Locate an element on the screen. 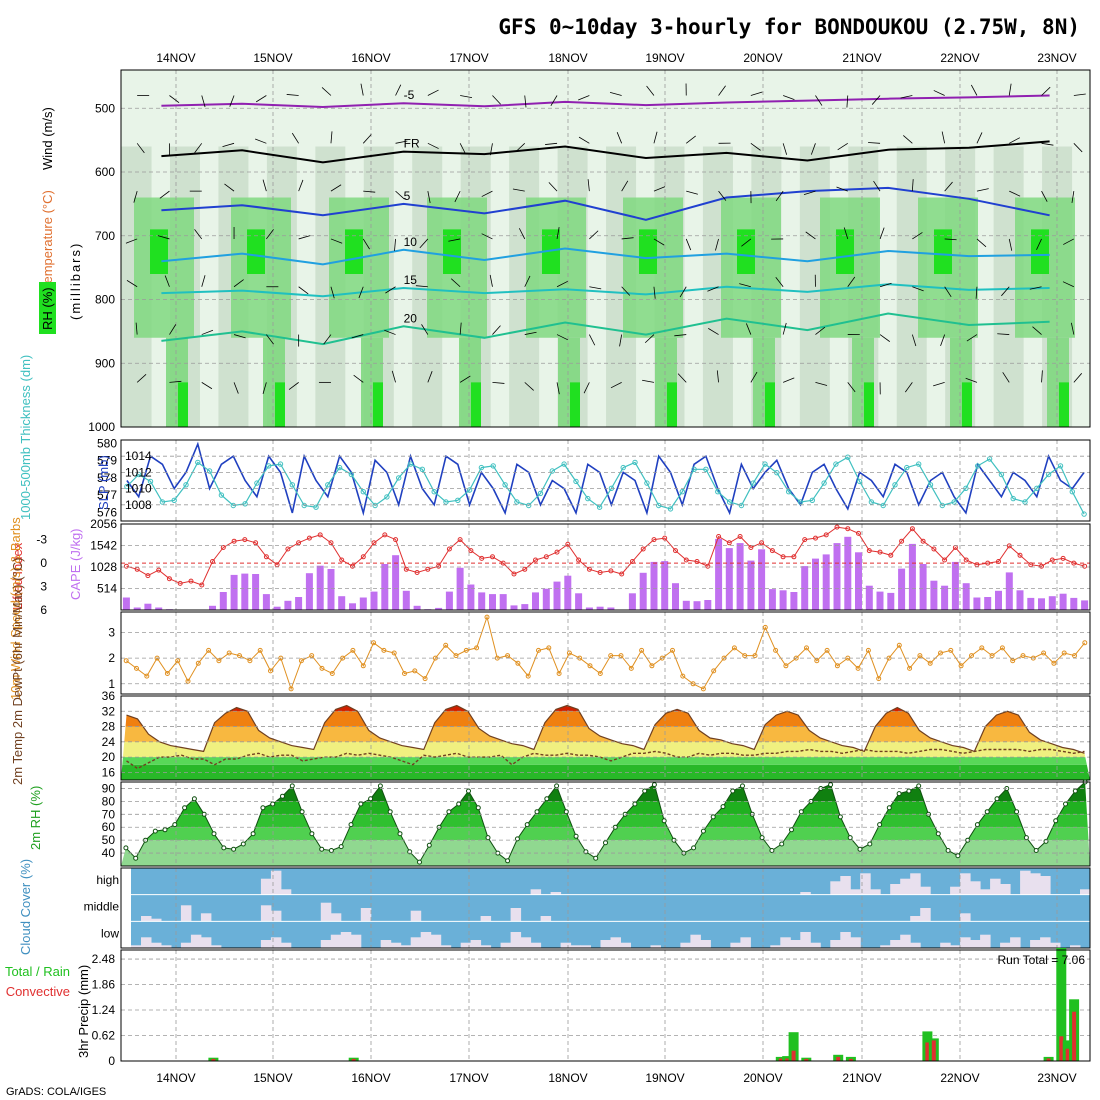 This screenshot has height=1100, width=1100. isotherm-label--5: -5 is located at coordinates (409, 95).